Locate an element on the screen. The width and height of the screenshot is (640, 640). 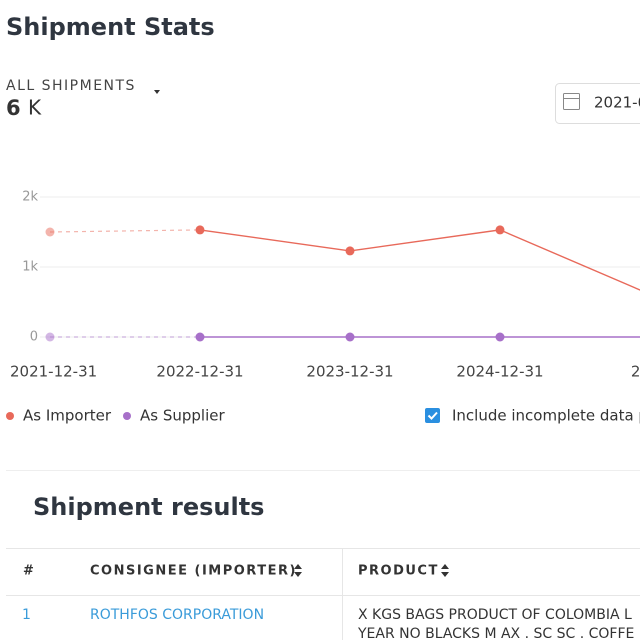
summary-unit: K is located at coordinates (35, 108).